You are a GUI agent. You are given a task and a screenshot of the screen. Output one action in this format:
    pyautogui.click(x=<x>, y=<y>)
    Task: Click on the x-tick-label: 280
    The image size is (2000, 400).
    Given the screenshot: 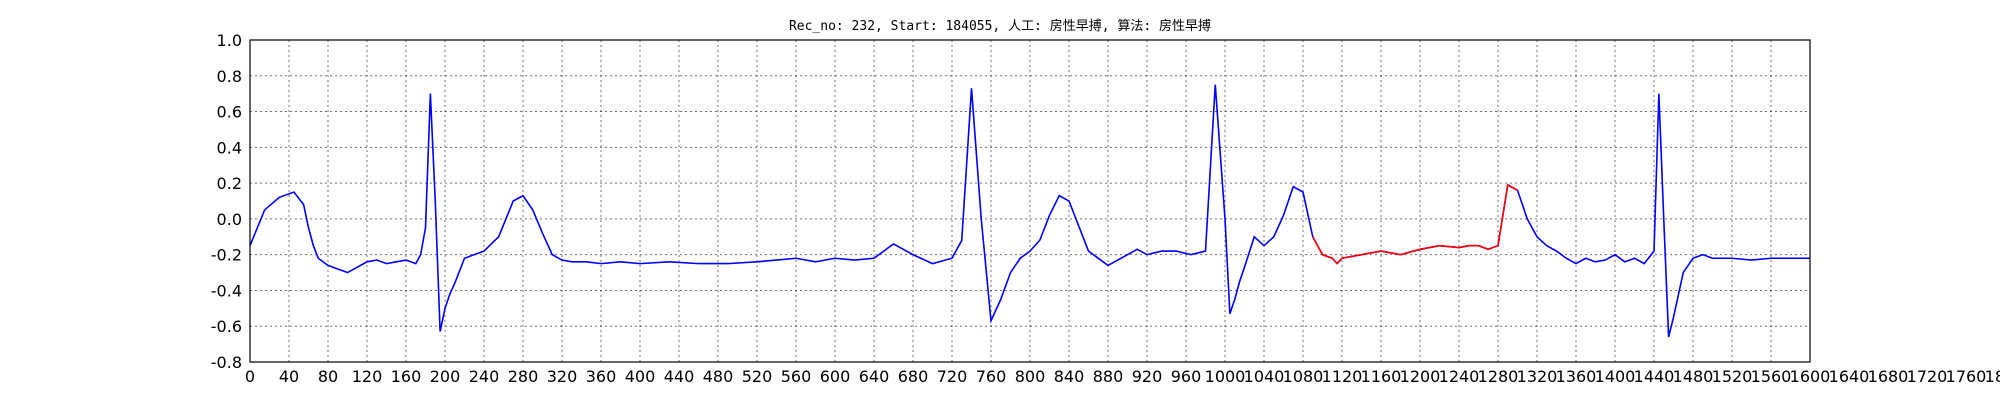 What is the action you would take?
    pyautogui.click(x=523, y=376)
    